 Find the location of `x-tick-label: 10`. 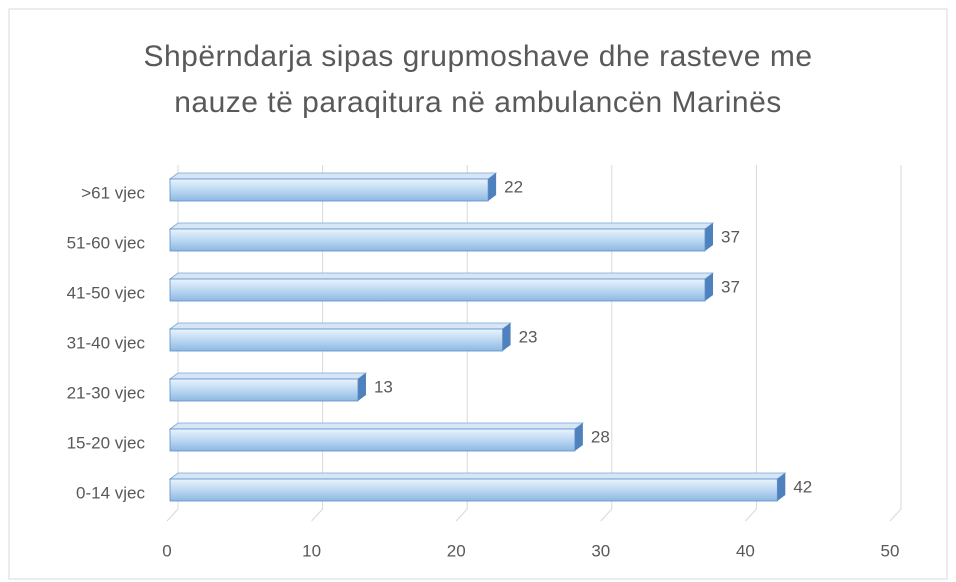

x-tick-label: 10 is located at coordinates (311, 550).